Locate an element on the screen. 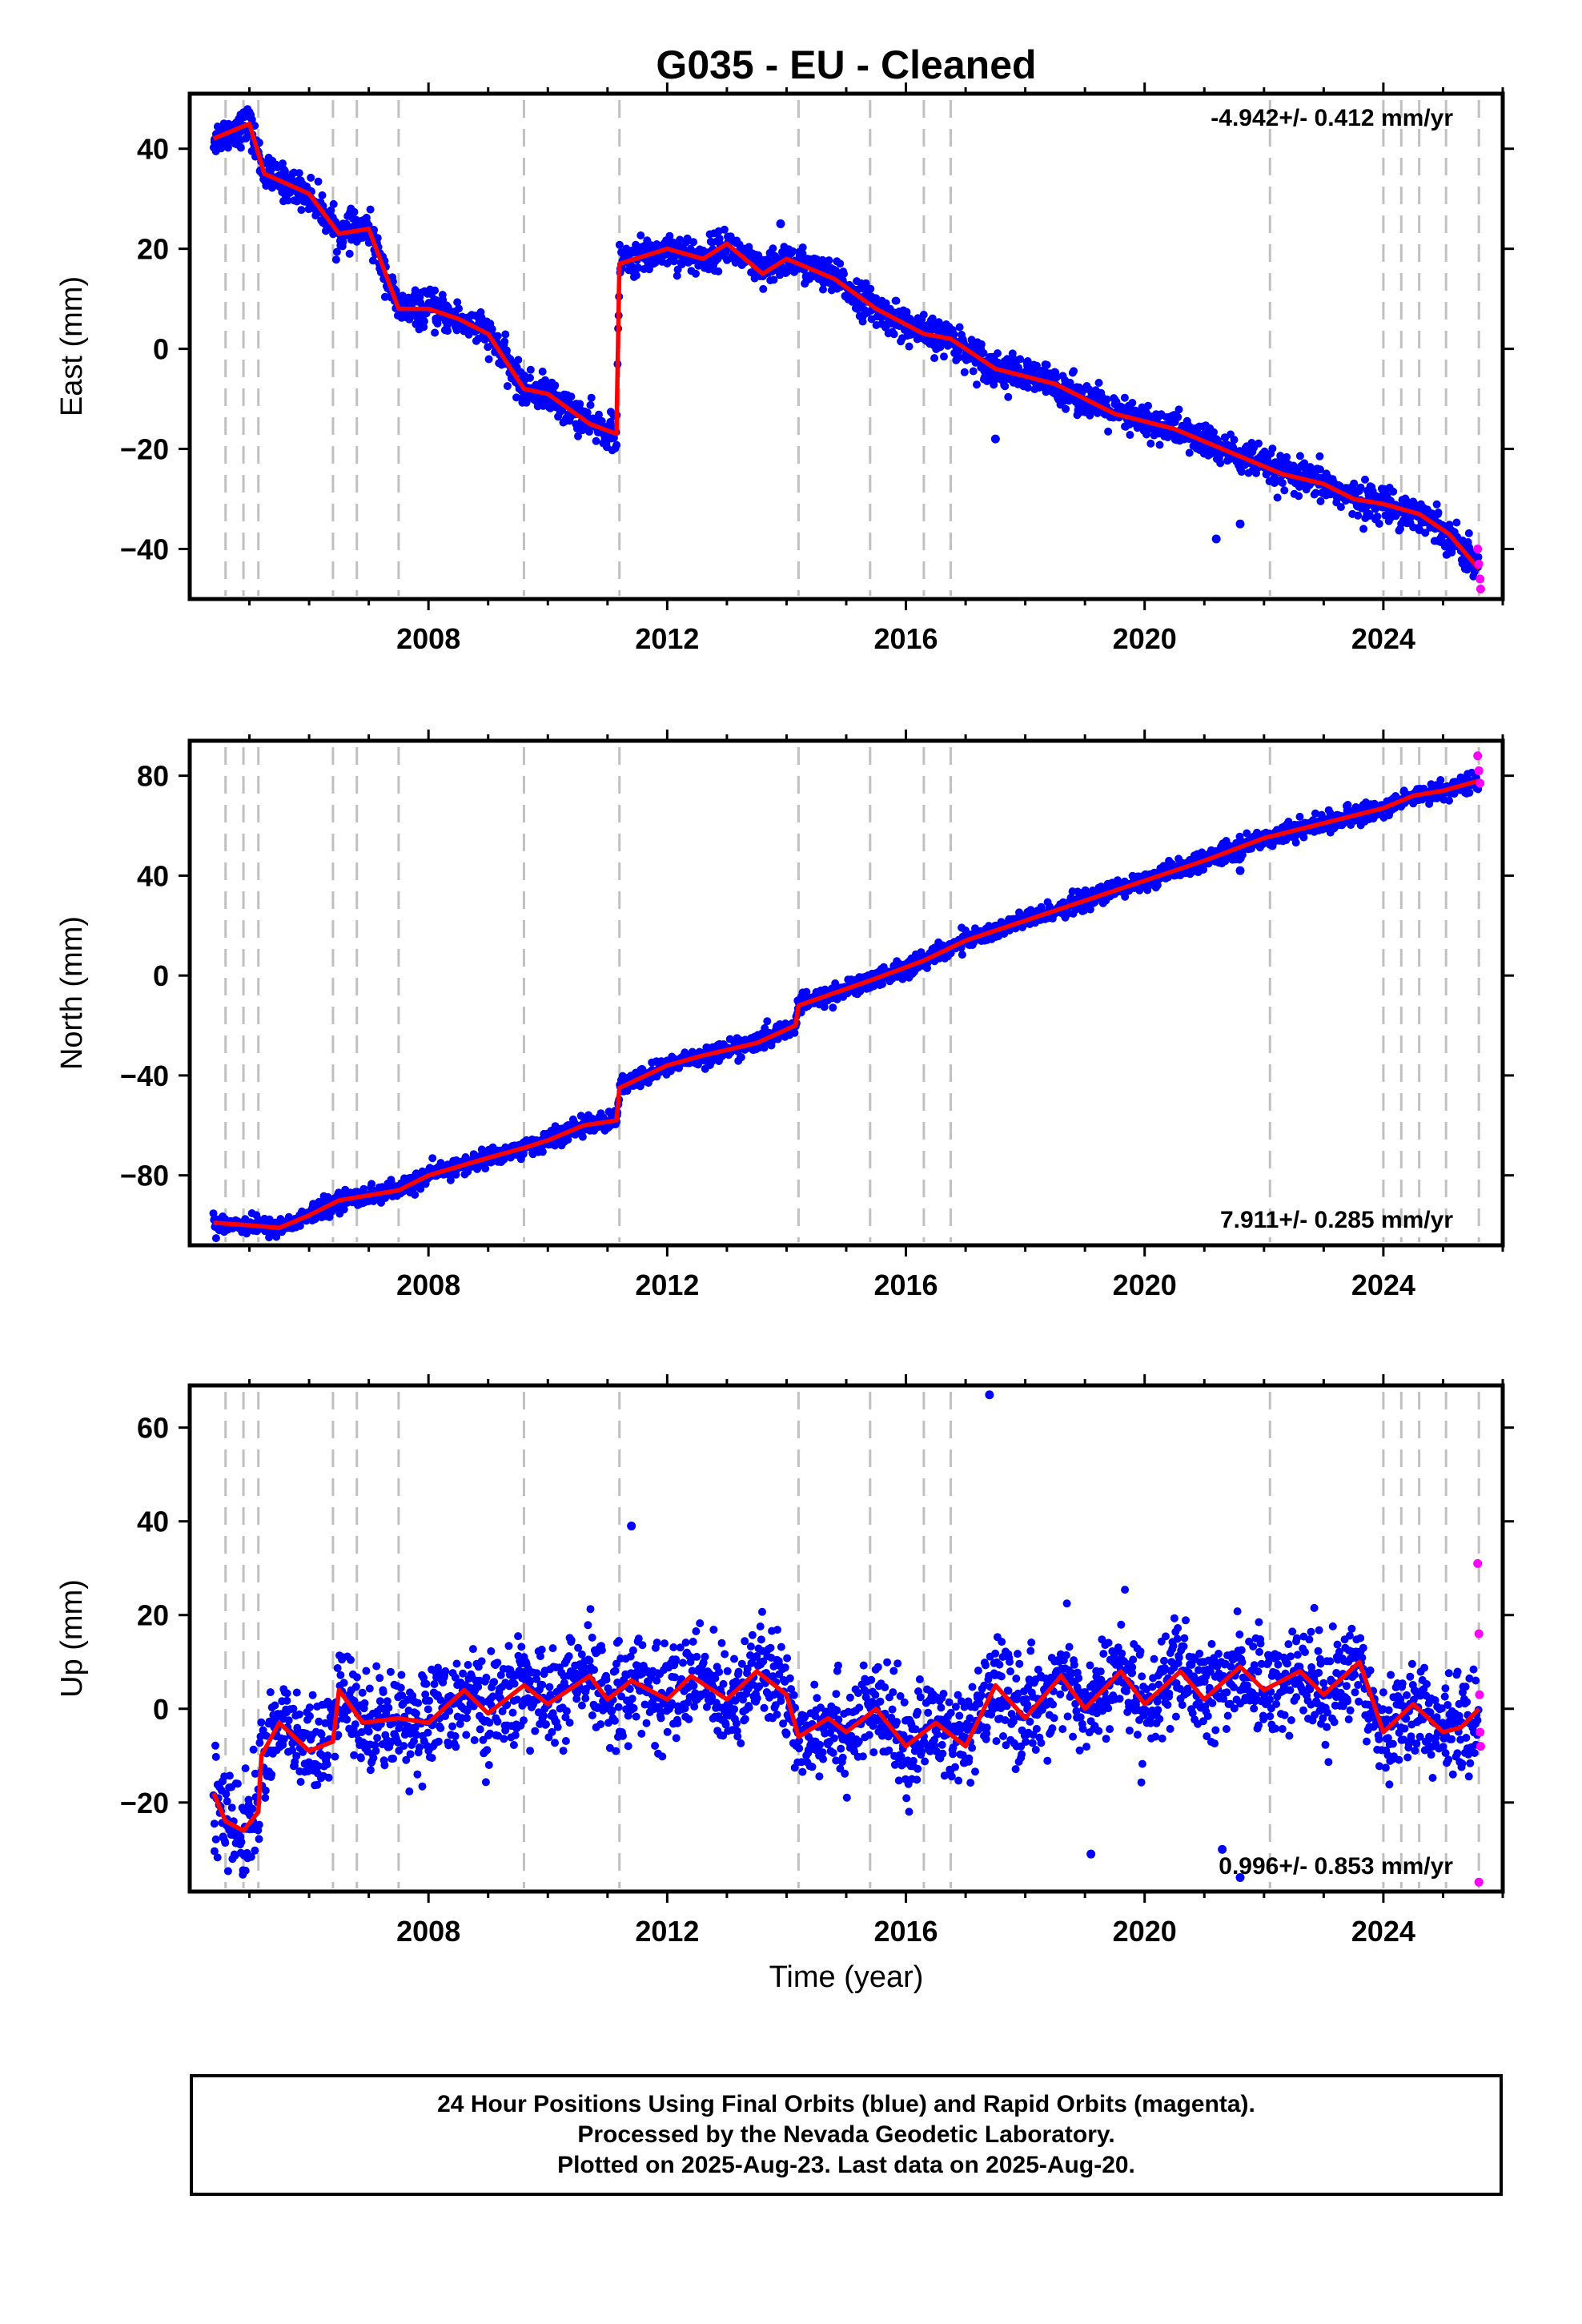 The image size is (1582, 2324). y-tick-label: −40 is located at coordinates (144, 1075).